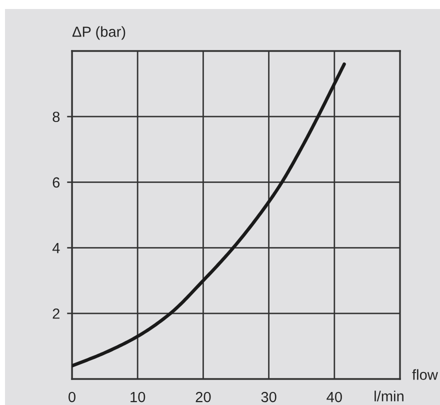  I want to click on y-axis-title: ΔP (bar), so click(99, 33).